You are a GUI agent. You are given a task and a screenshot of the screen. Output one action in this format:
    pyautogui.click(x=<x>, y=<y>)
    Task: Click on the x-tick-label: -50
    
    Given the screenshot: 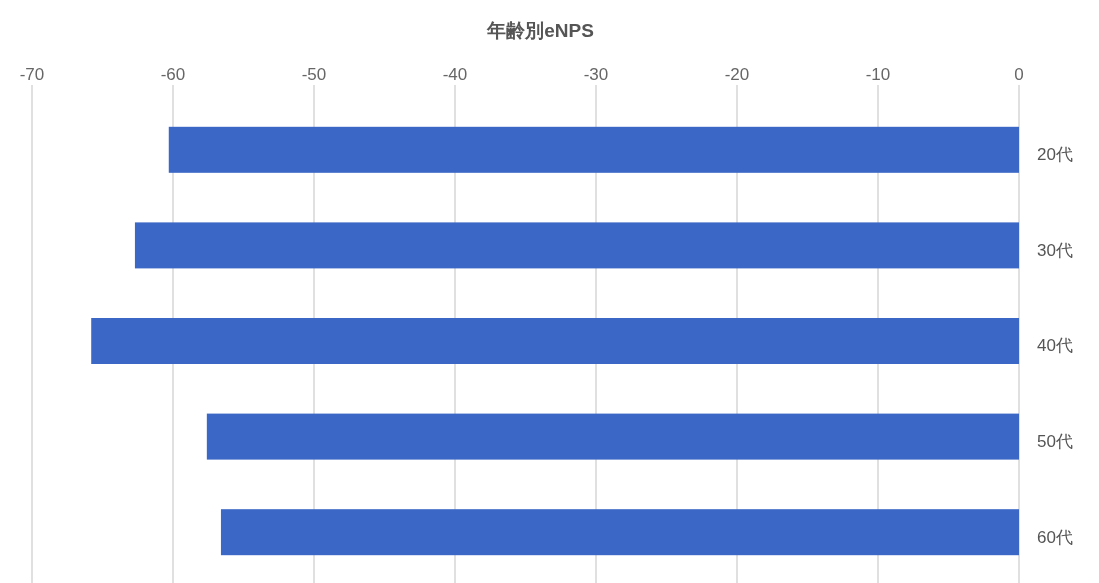 What is the action you would take?
    pyautogui.click(x=314, y=74)
    